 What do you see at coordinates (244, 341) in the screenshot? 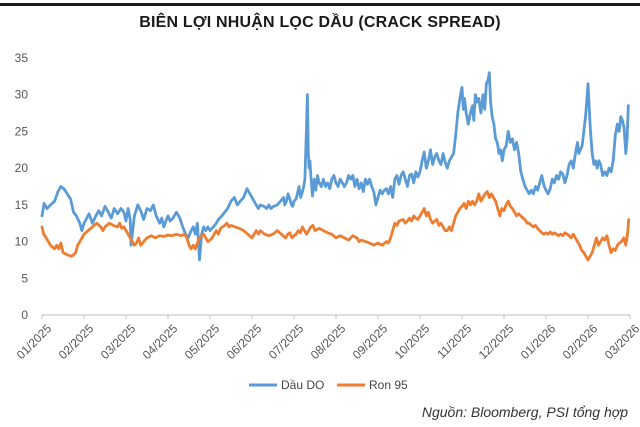
I see `x-tick-label: 06/2025` at bounding box center [244, 341].